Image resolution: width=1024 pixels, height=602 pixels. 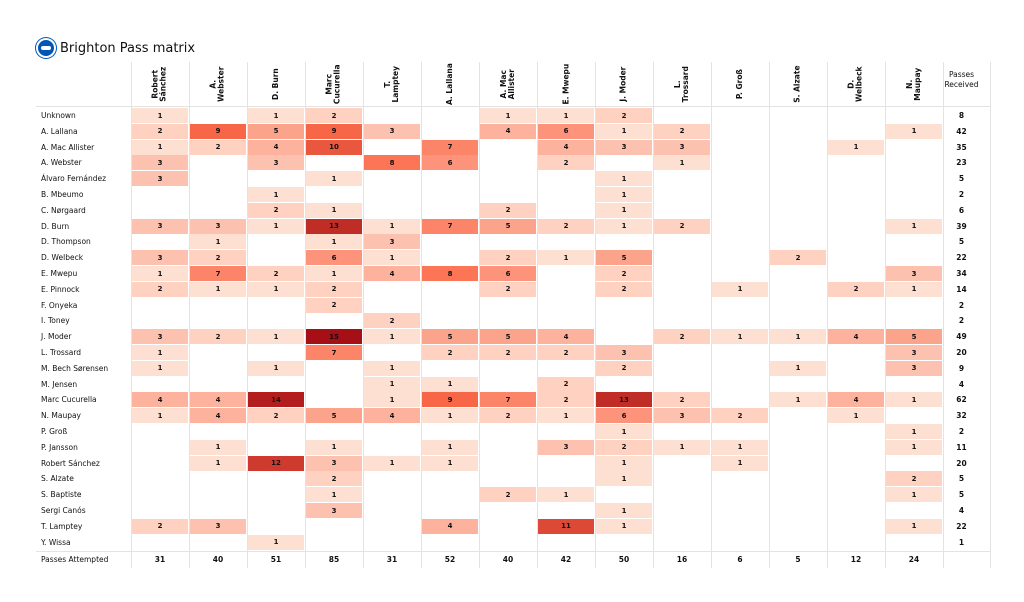 What do you see at coordinates (66, 242) in the screenshot?
I see `row-label: D. Thompson` at bounding box center [66, 242].